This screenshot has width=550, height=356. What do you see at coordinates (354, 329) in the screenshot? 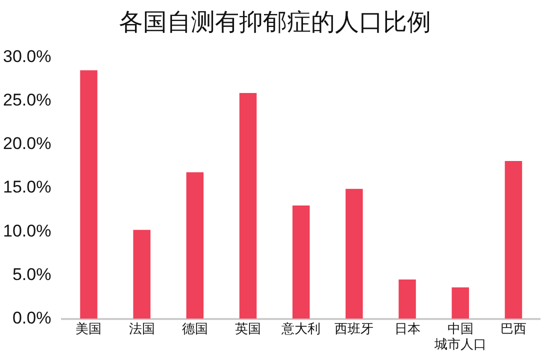
I see `x-tick-label: 西班牙` at bounding box center [354, 329].